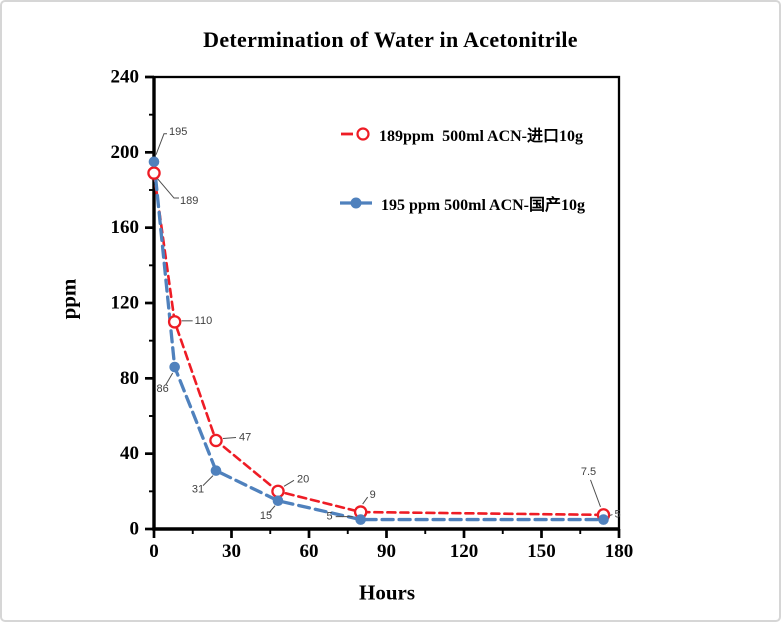 The width and height of the screenshot is (781, 622). What do you see at coordinates (245, 437) in the screenshot?
I see `data-label: 47` at bounding box center [245, 437].